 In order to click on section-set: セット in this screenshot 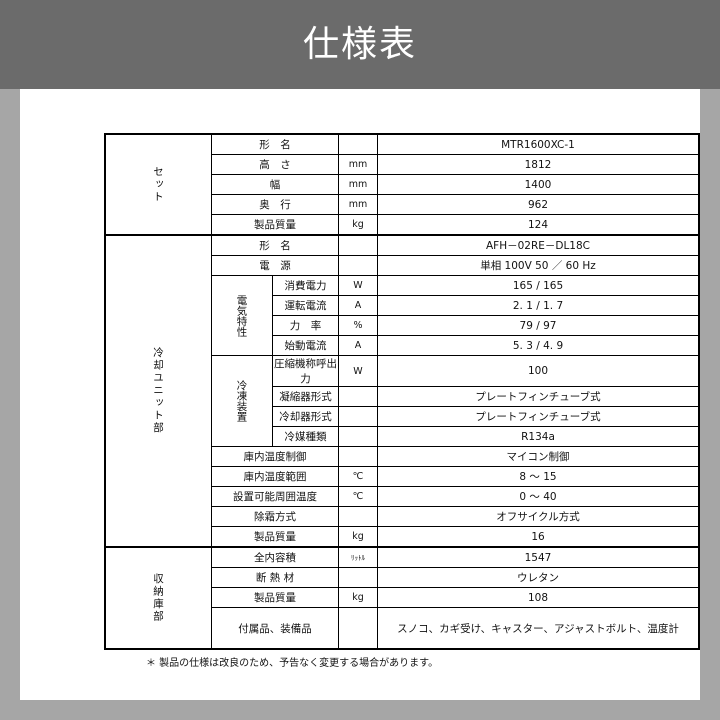, I will do `click(158, 184)`.